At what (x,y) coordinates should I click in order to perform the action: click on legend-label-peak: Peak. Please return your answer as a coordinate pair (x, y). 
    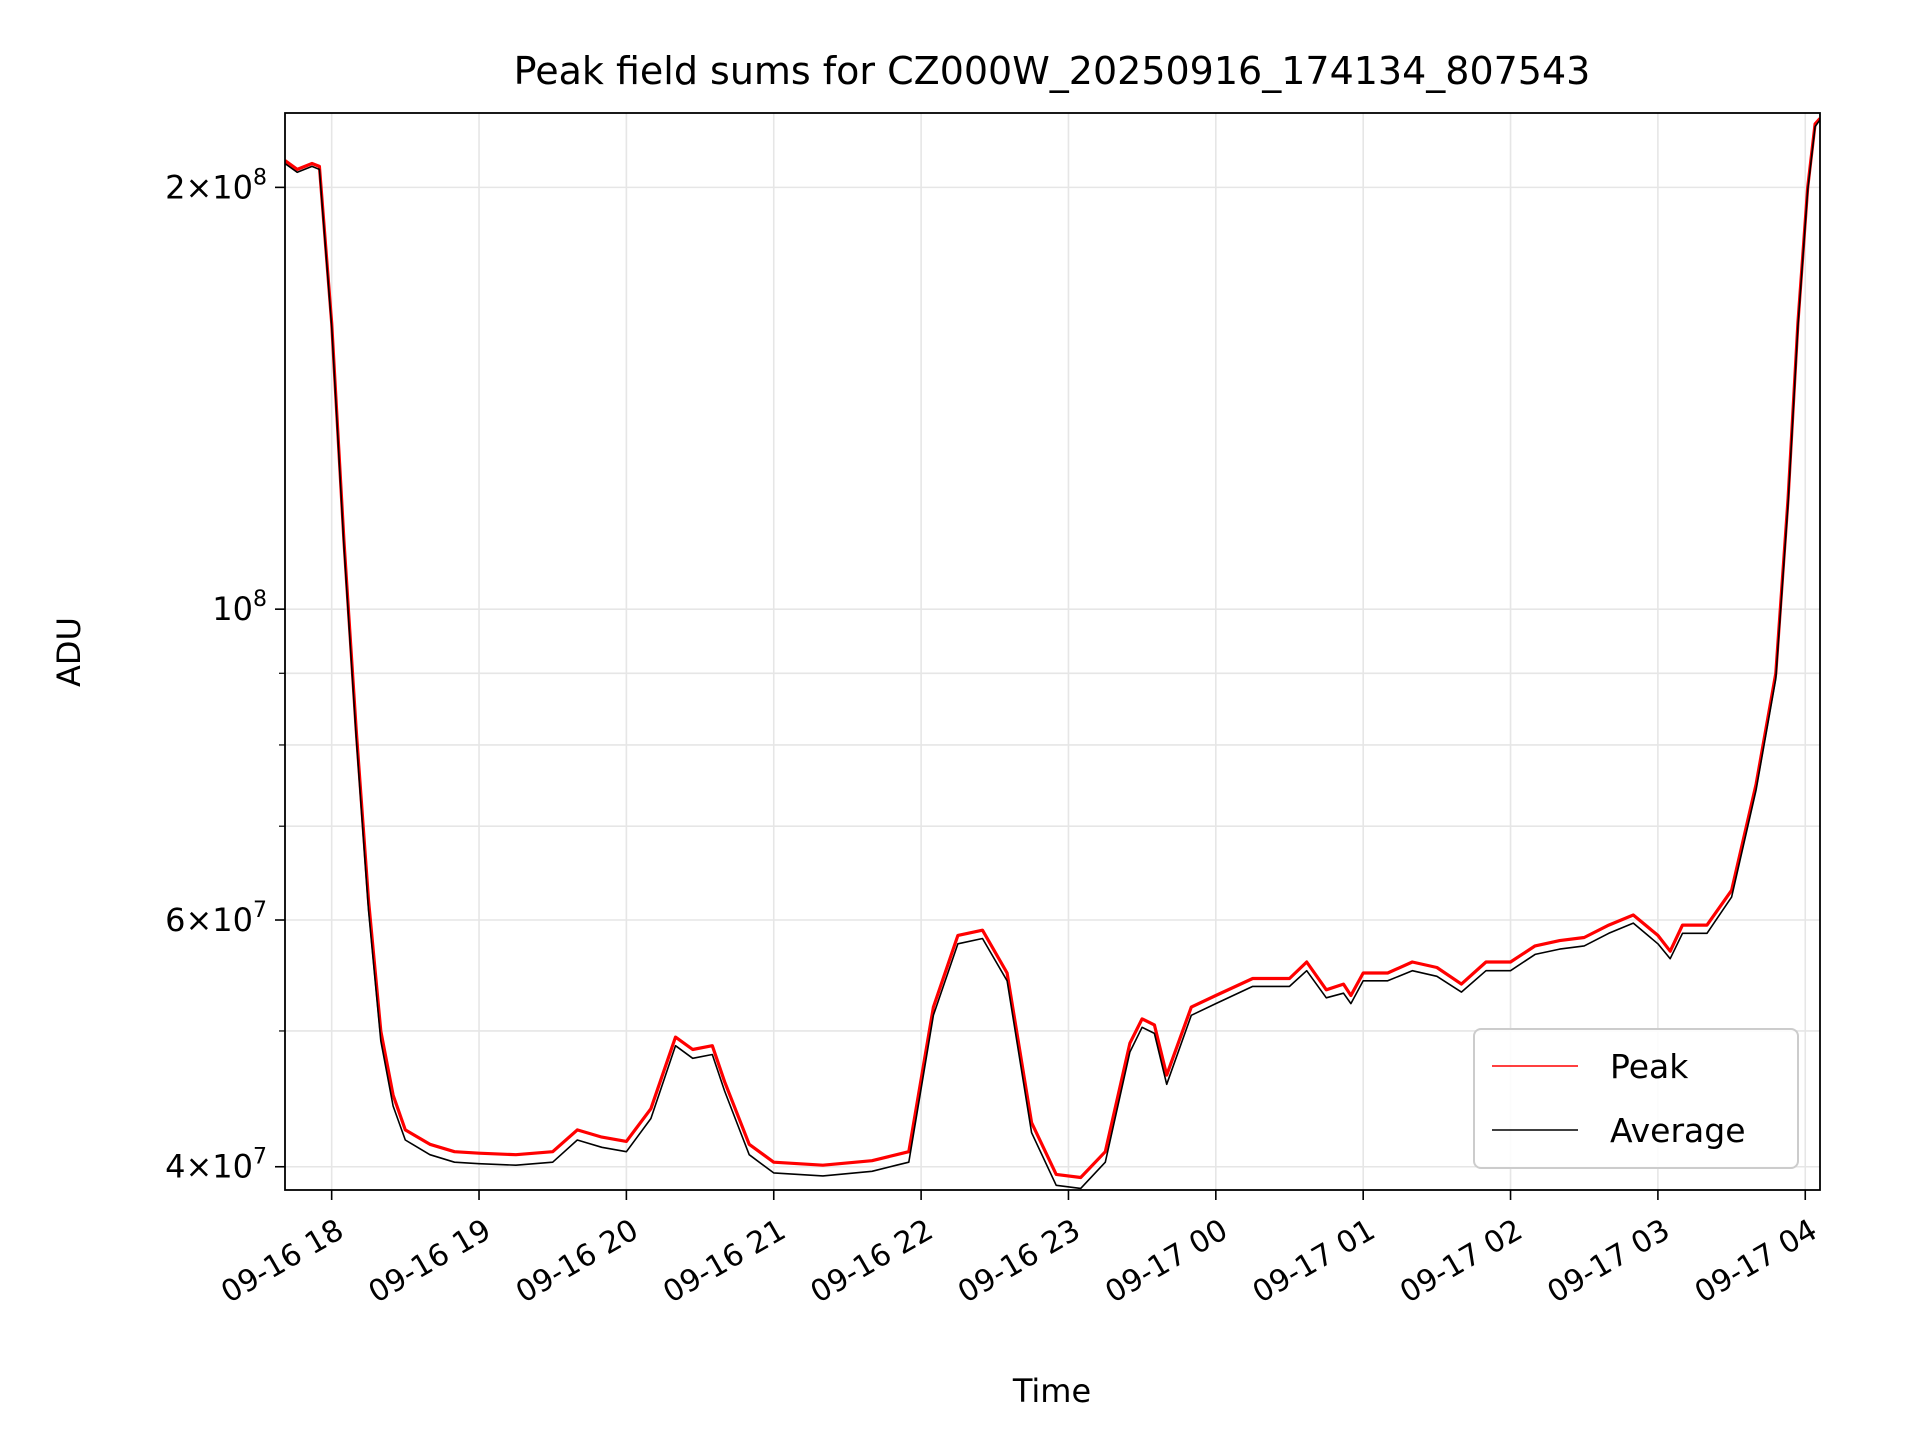
    Looking at the image, I should click on (1649, 1066).